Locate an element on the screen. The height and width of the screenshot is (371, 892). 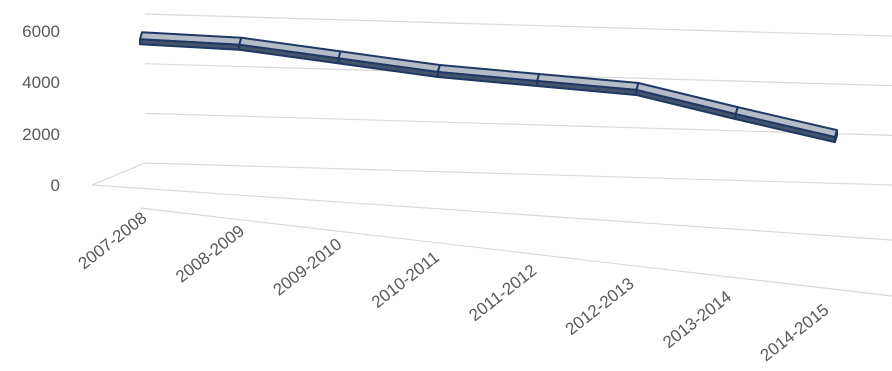
x-tick-label: 2012-2013 is located at coordinates (600, 306).